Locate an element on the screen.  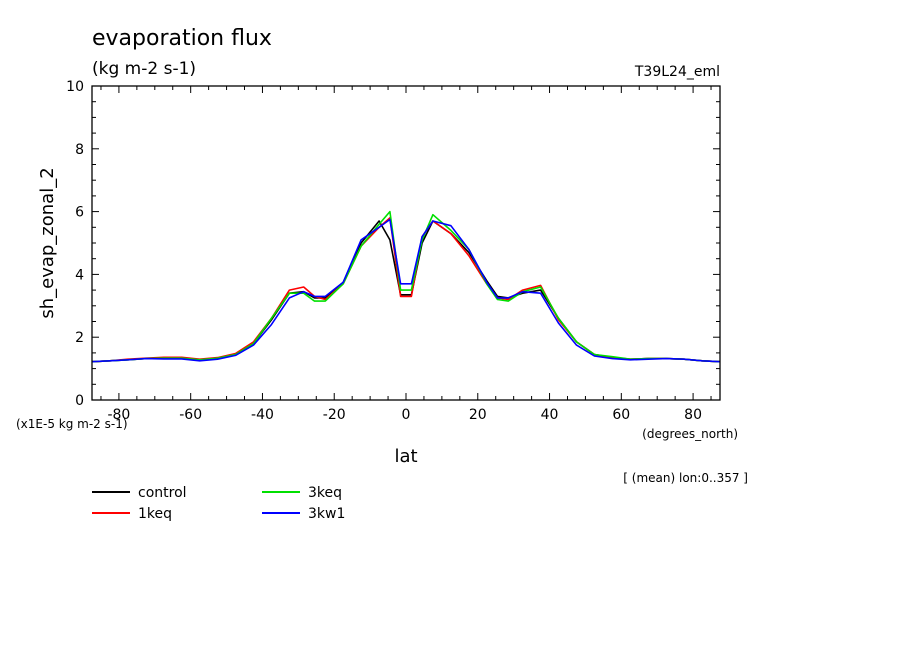
x-tick-label: -80 is located at coordinates (118, 415).